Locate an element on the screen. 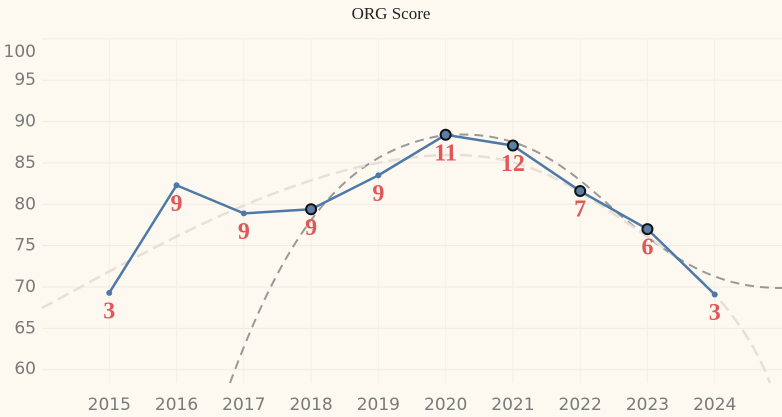 This screenshot has height=417, width=782. x-tick-label: 2019 is located at coordinates (378, 405).